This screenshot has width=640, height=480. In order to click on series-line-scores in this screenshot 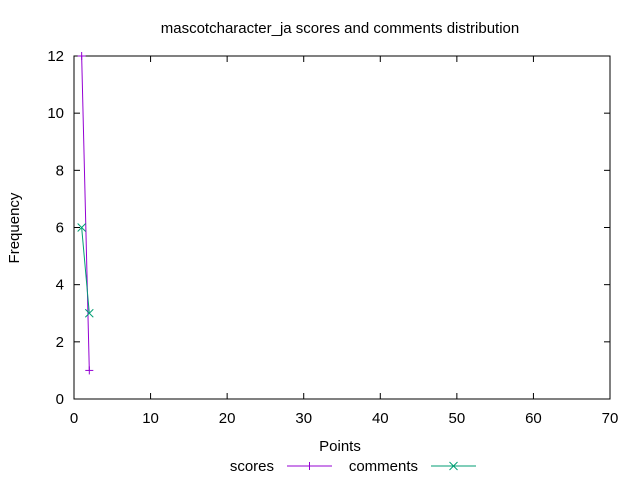, I will do `click(85, 213)`.